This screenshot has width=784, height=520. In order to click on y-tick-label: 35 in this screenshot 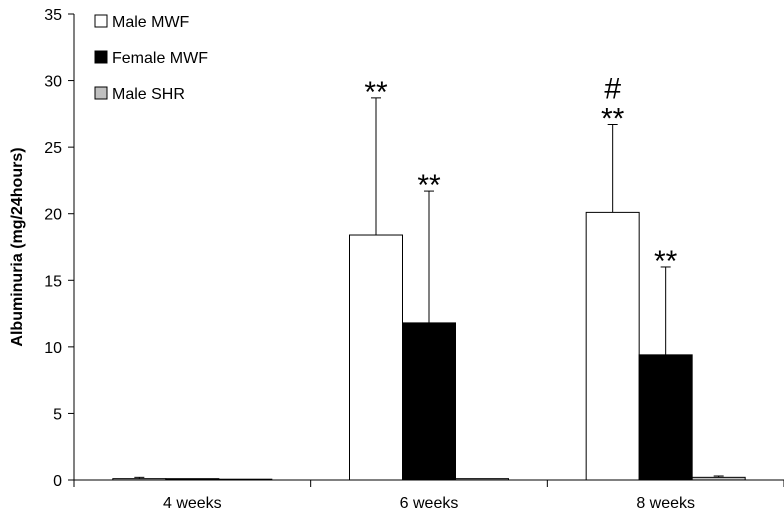, I will do `click(53, 15)`.